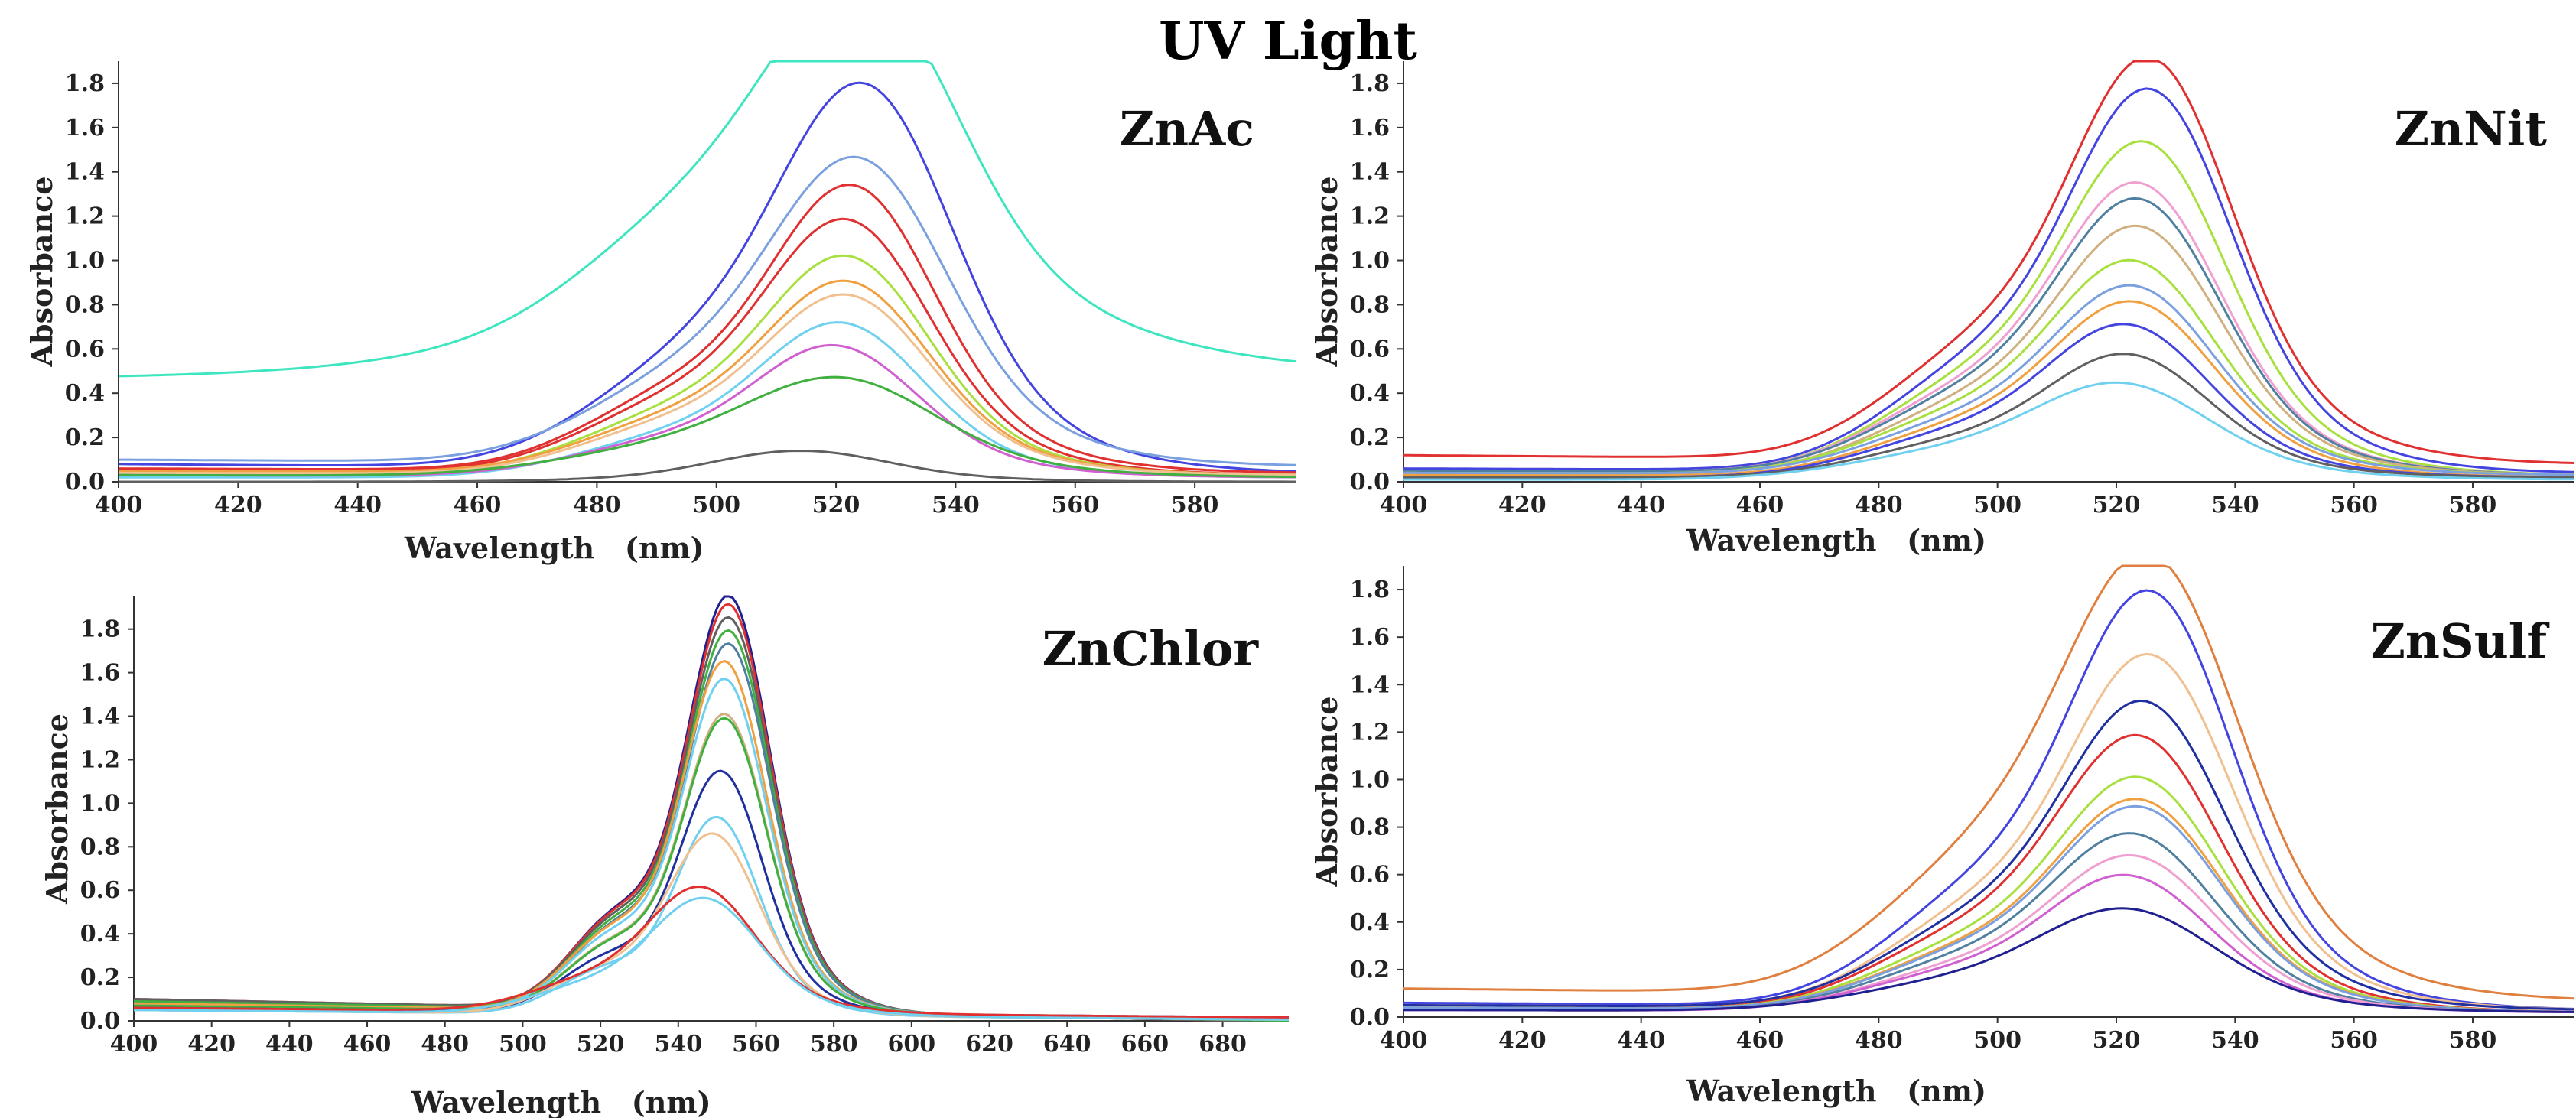 This screenshot has width=2576, height=1118. What do you see at coordinates (1370, 684) in the screenshot?
I see `y-tick-label: 1.4` at bounding box center [1370, 684].